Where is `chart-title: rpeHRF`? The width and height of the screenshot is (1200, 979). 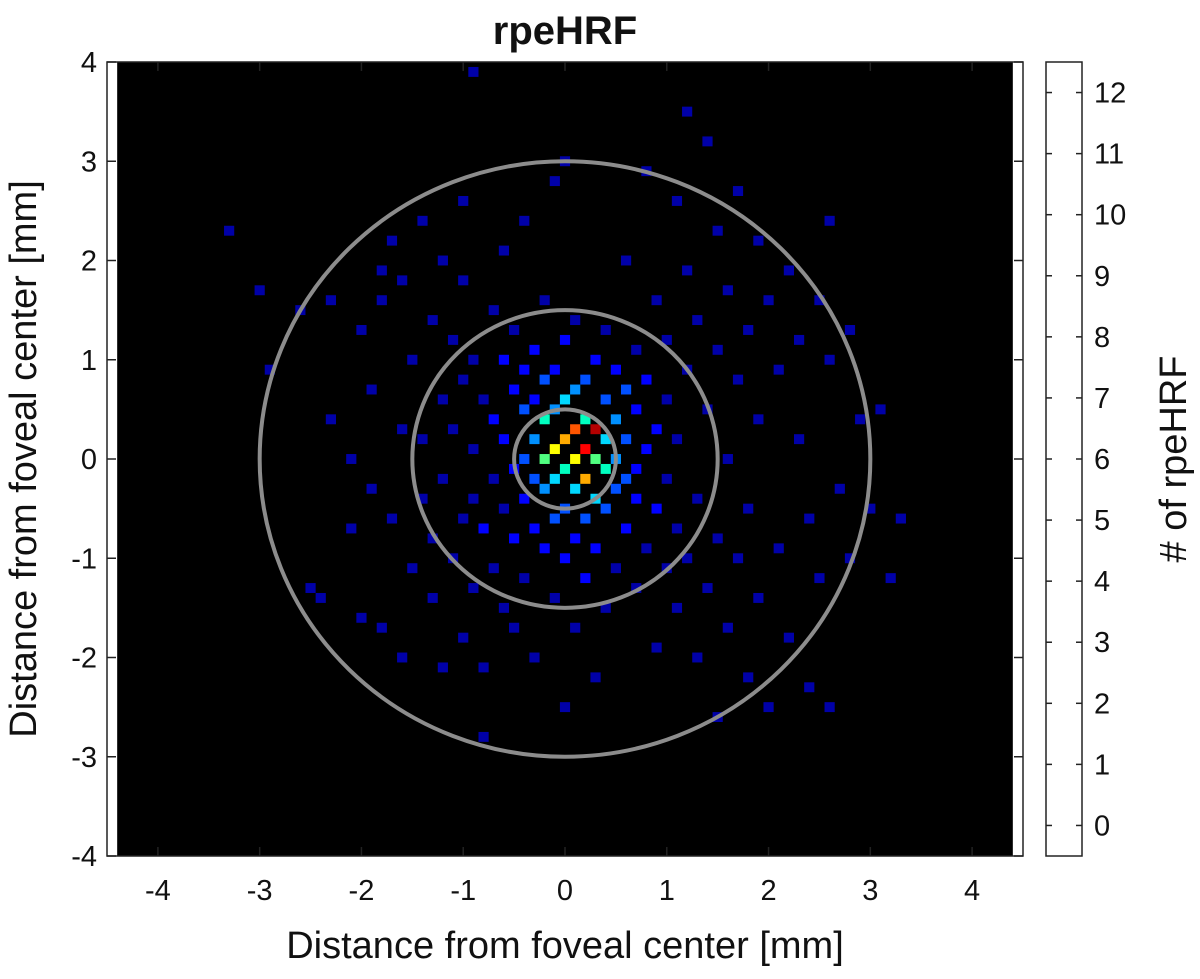 chart-title: rpeHRF is located at coordinates (565, 31).